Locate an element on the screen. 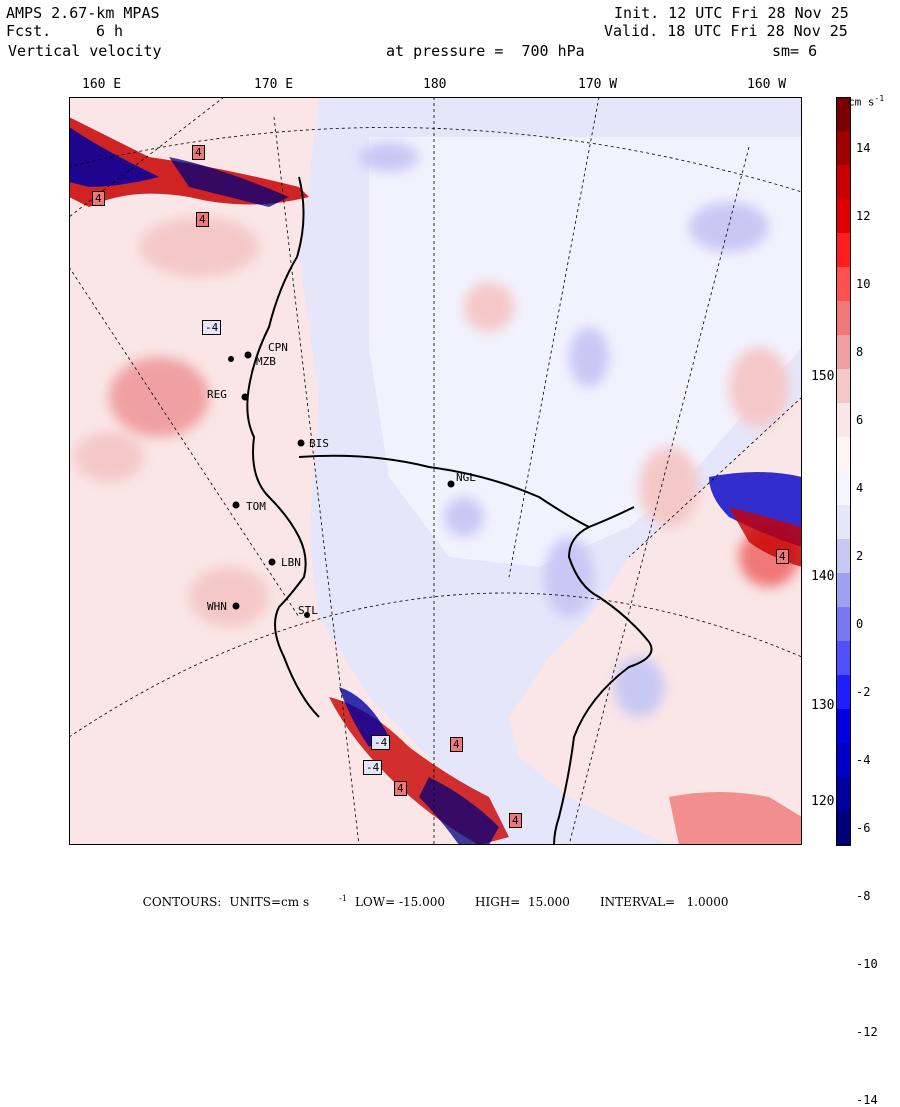 The height and width of the screenshot is (1107, 900). footer-contours: CONTOURS: is located at coordinates (182, 902).